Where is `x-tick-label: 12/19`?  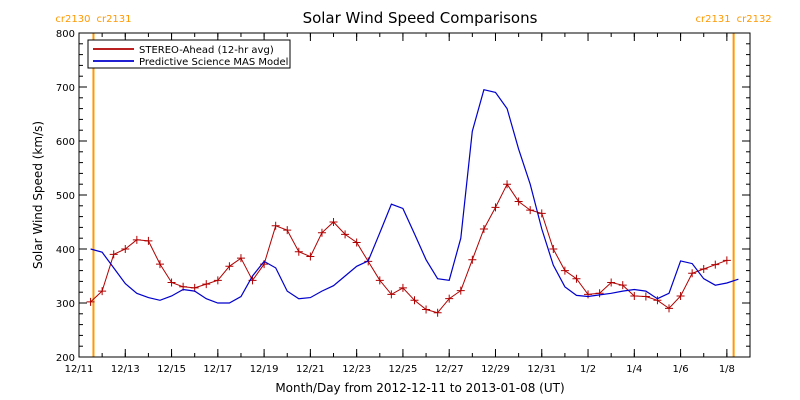 x-tick-label: 12/19 is located at coordinates (264, 369).